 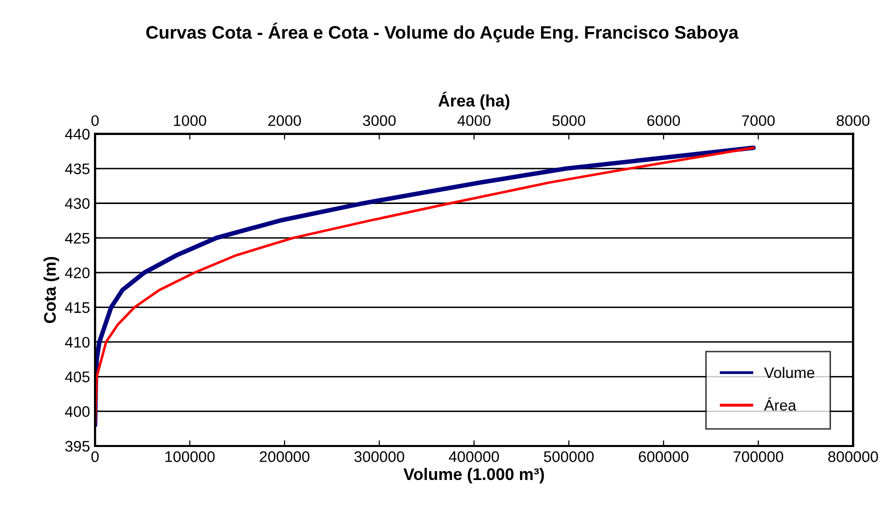 I want to click on x-tick-label: 100000, so click(x=190, y=456).